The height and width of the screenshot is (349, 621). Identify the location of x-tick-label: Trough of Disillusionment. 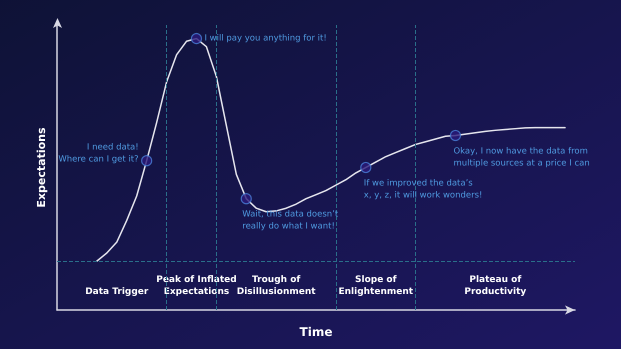
(276, 286).